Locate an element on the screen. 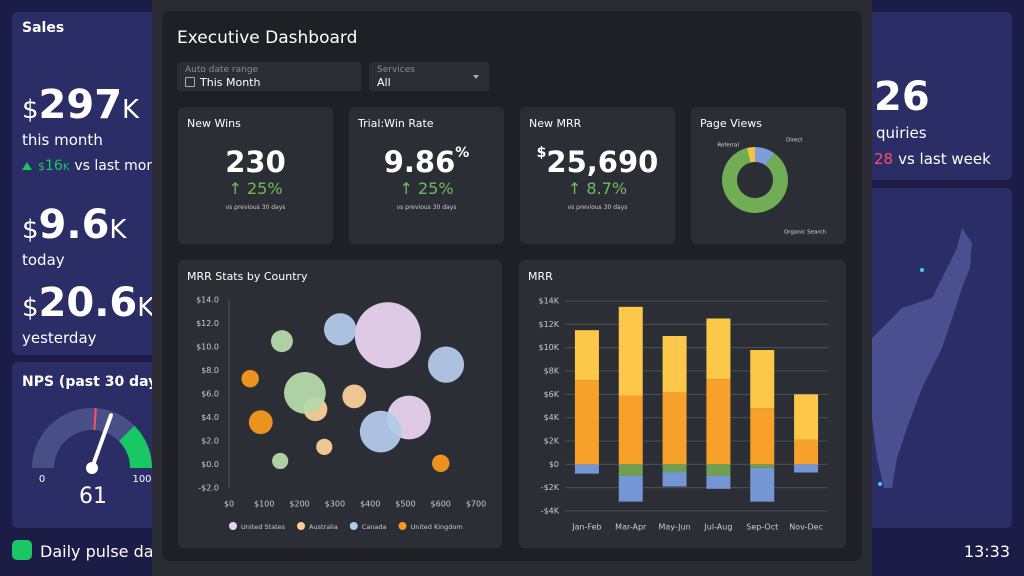 The image size is (1024, 576). gauge-min: 0 is located at coordinates (42, 479).